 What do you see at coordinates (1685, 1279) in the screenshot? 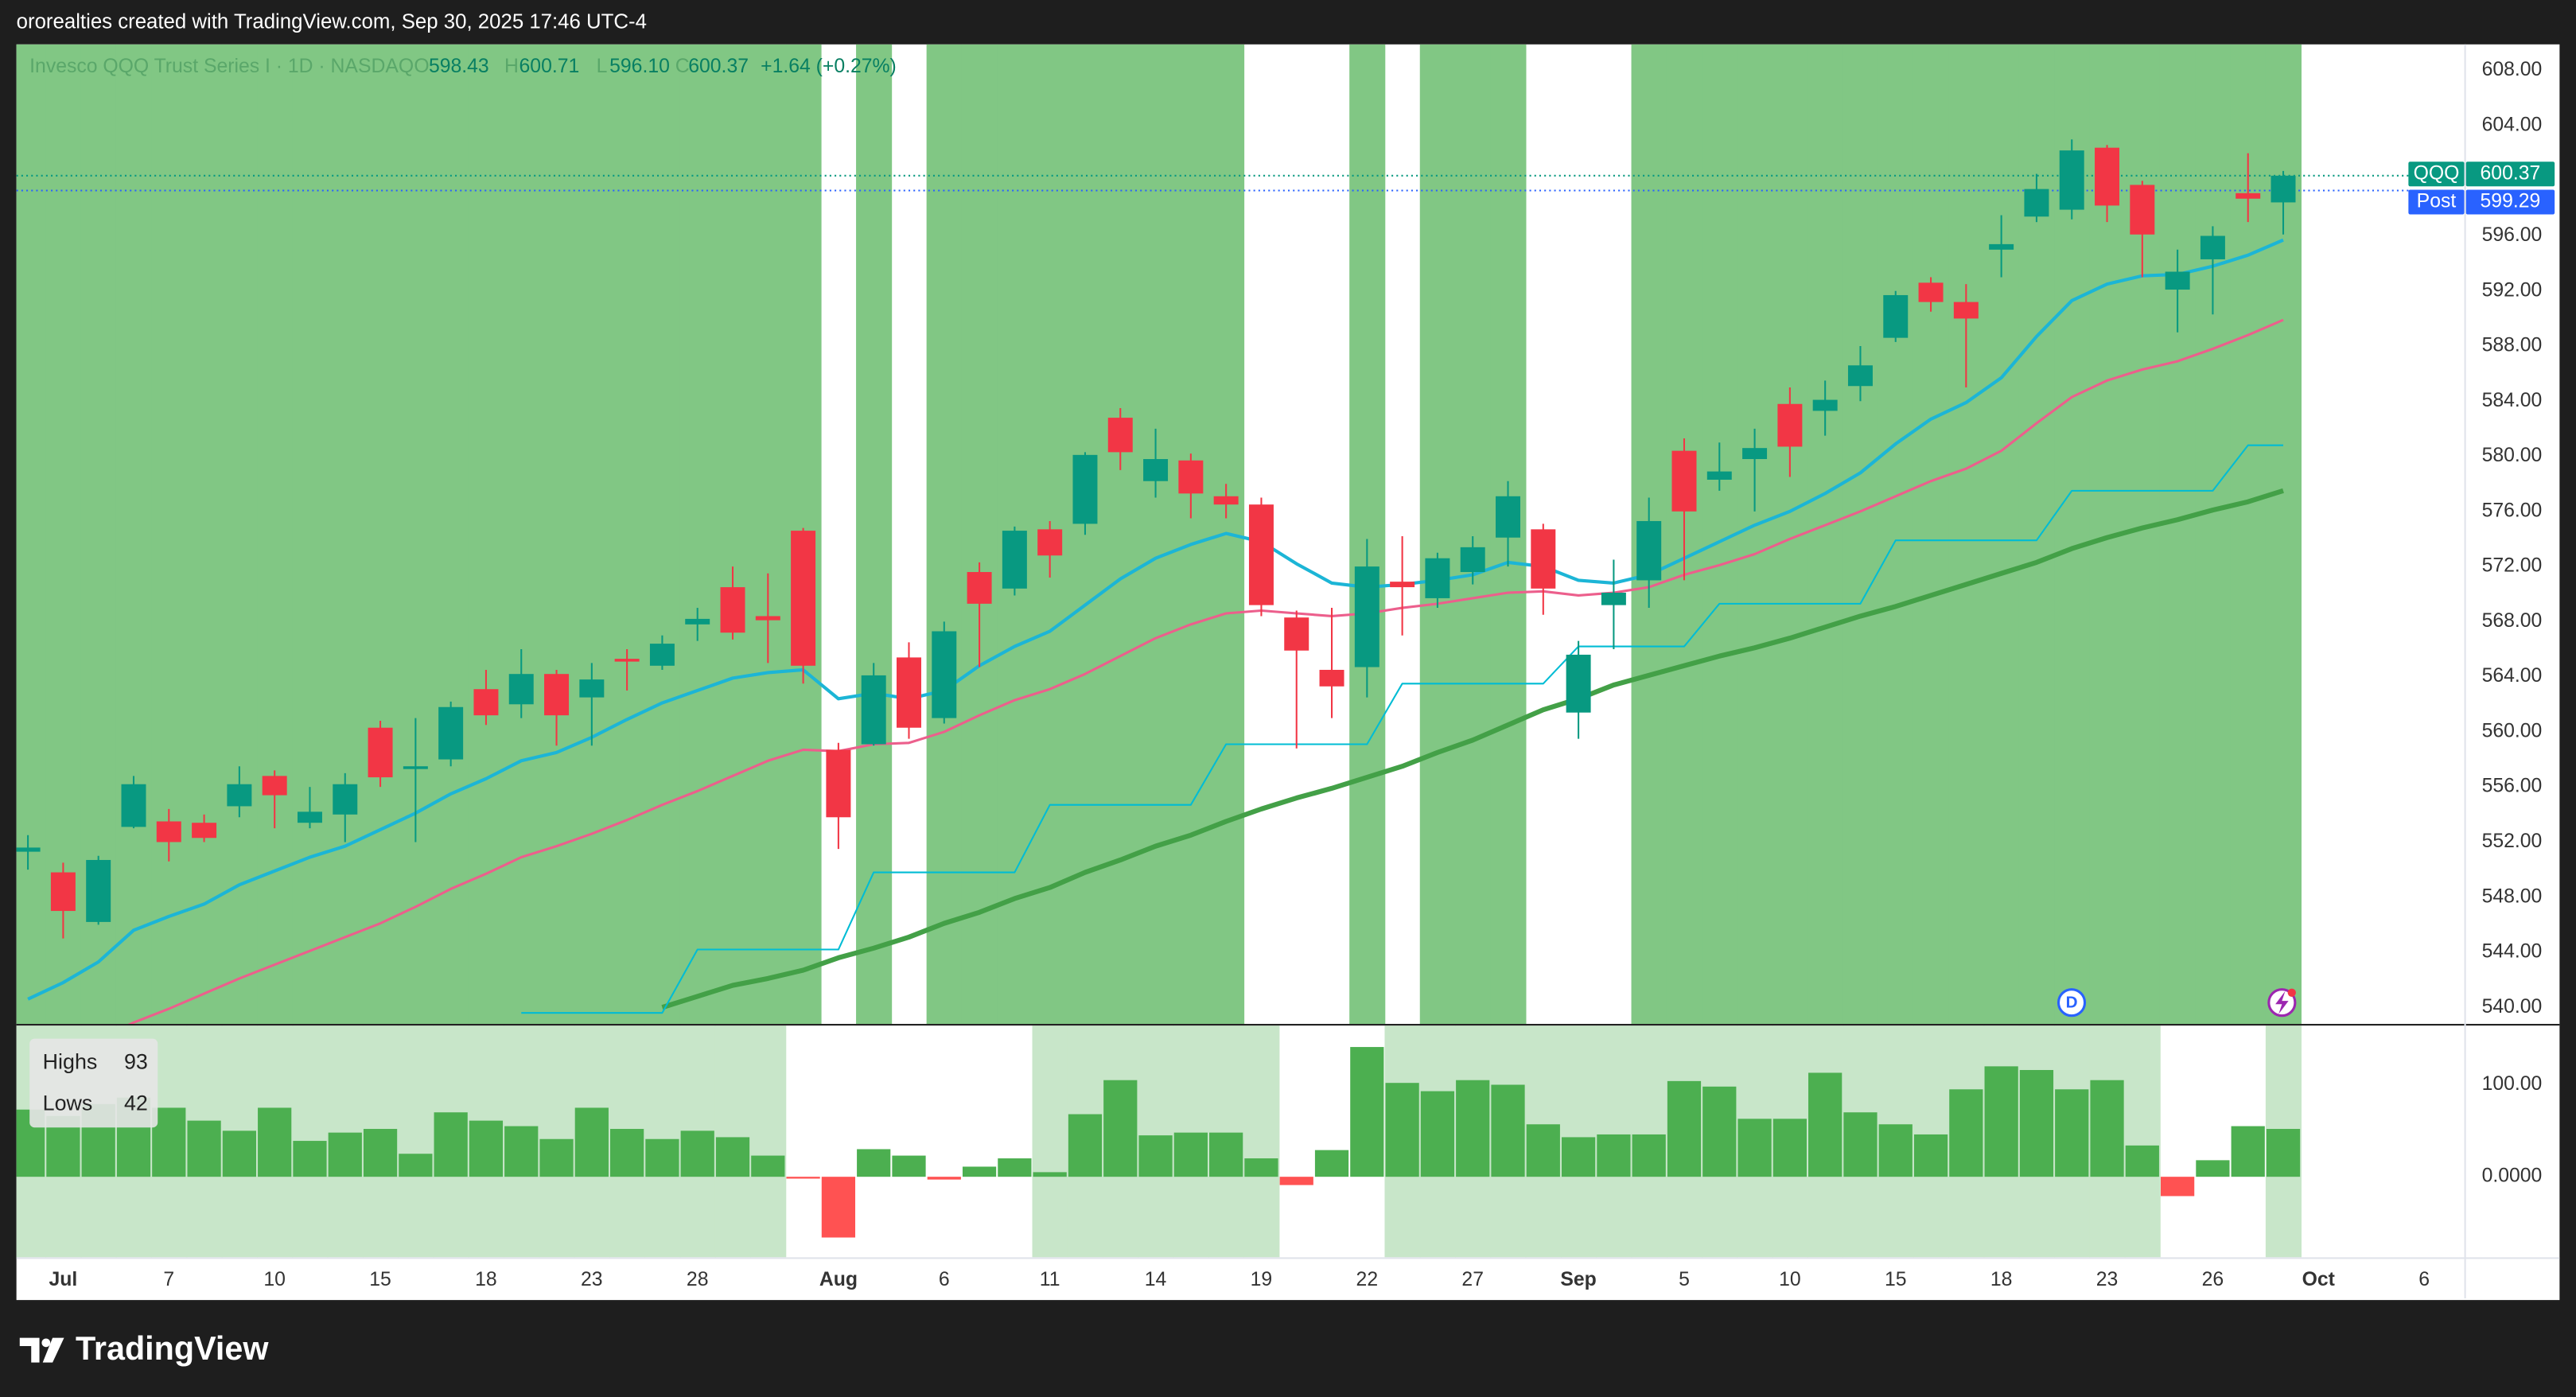
I see `x-tick-label: 5` at bounding box center [1685, 1279].